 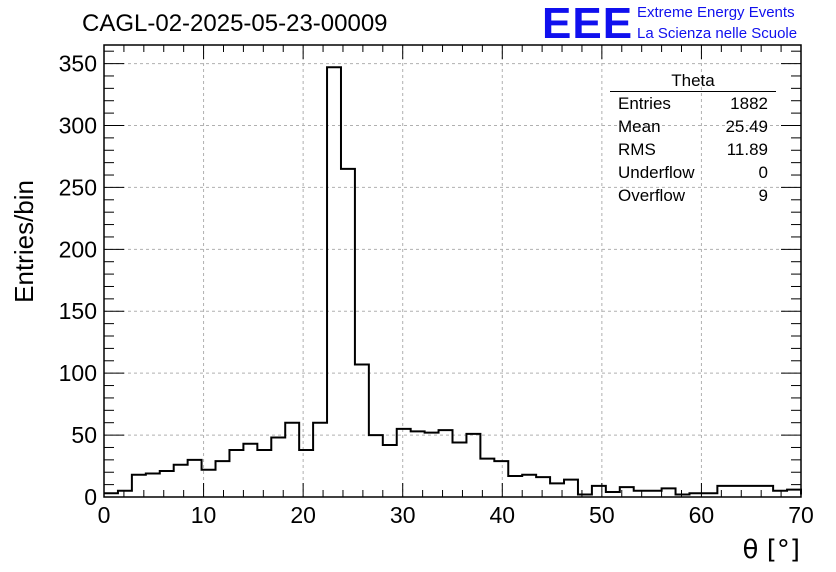 What do you see at coordinates (693, 195) in the screenshot?
I see `stats-row-overflow: Overflow 9` at bounding box center [693, 195].